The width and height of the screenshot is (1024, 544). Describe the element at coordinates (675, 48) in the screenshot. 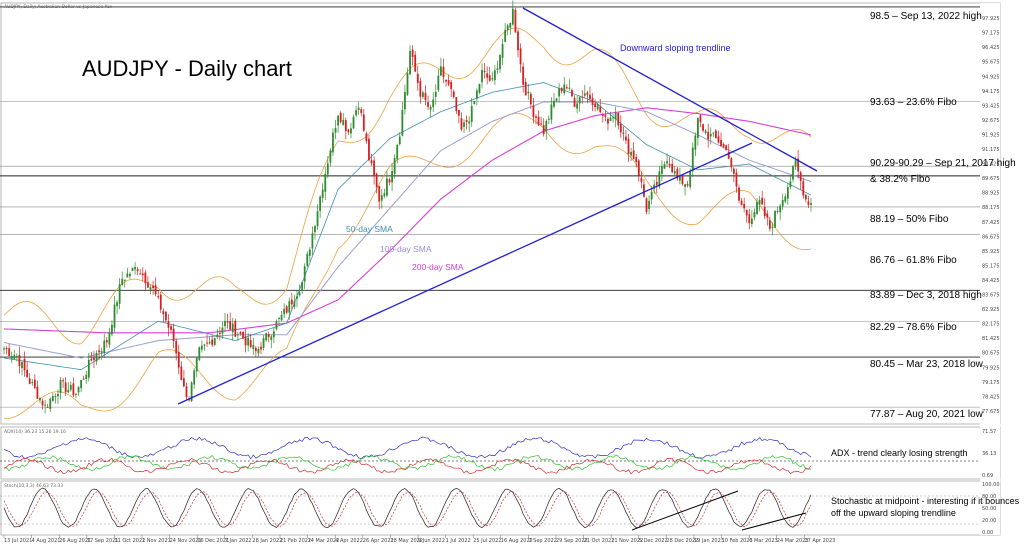

I see `downtrend-label: Downward sloping trendline` at that location.